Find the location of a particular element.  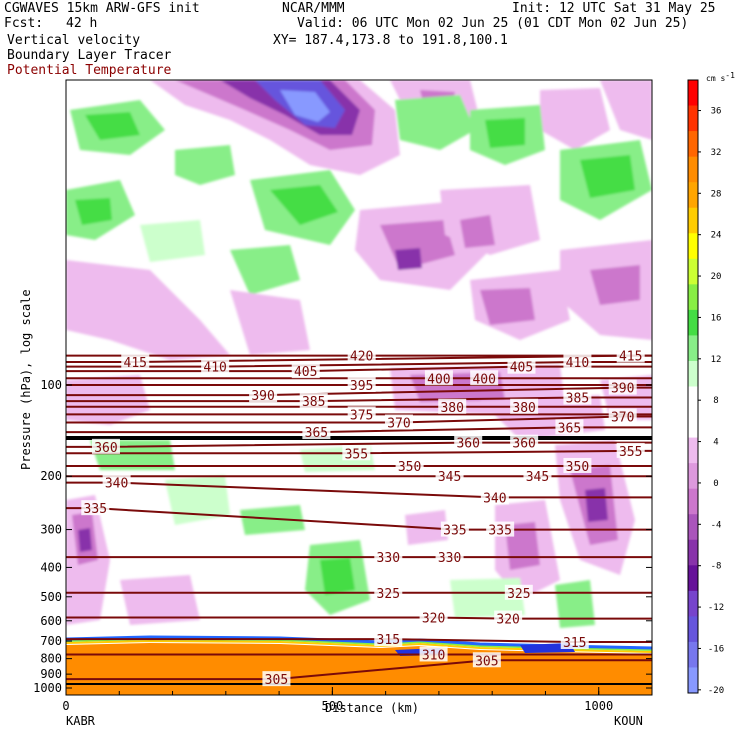

colorbar-label: 16 is located at coordinates (716, 318).